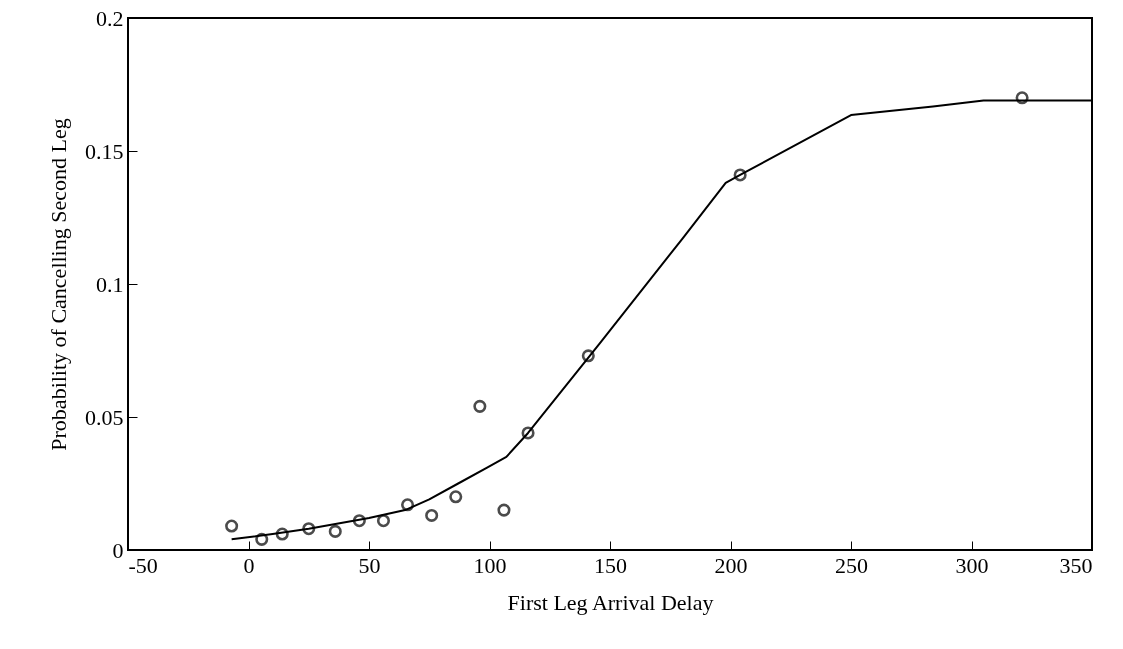 The width and height of the screenshot is (1123, 649). I want to click on x-tick-label: 350, so click(1076, 565).